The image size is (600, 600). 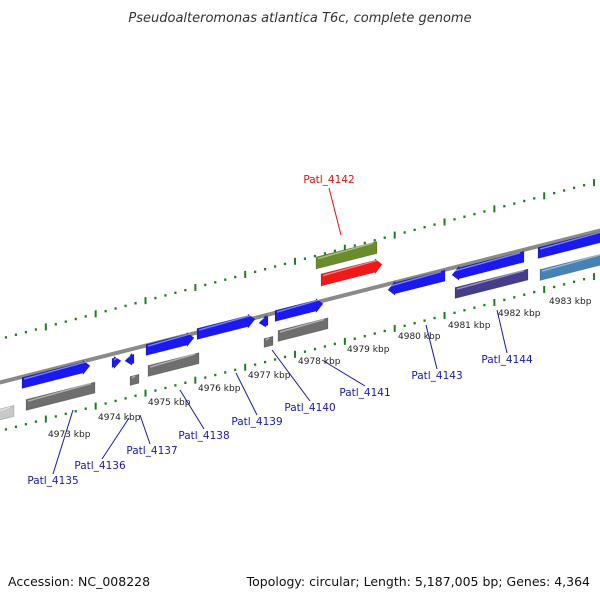 I want to click on accession-text: Accession: NC_008228, so click(x=79, y=581).